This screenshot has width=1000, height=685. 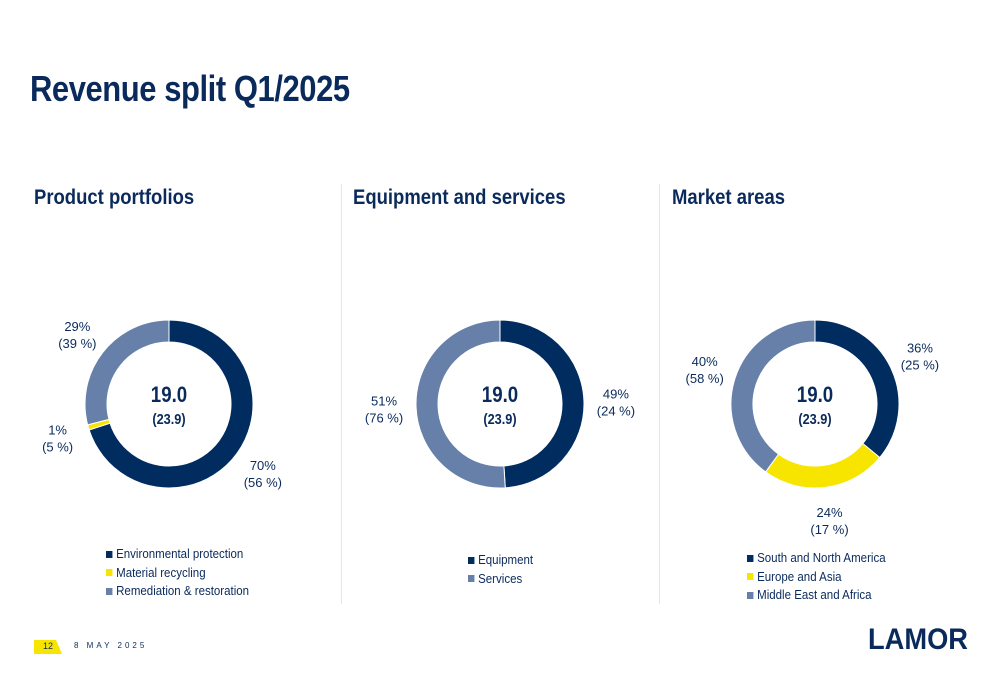 I want to click on chart-title-product-portfolios: Product portfolios, so click(x=114, y=197).